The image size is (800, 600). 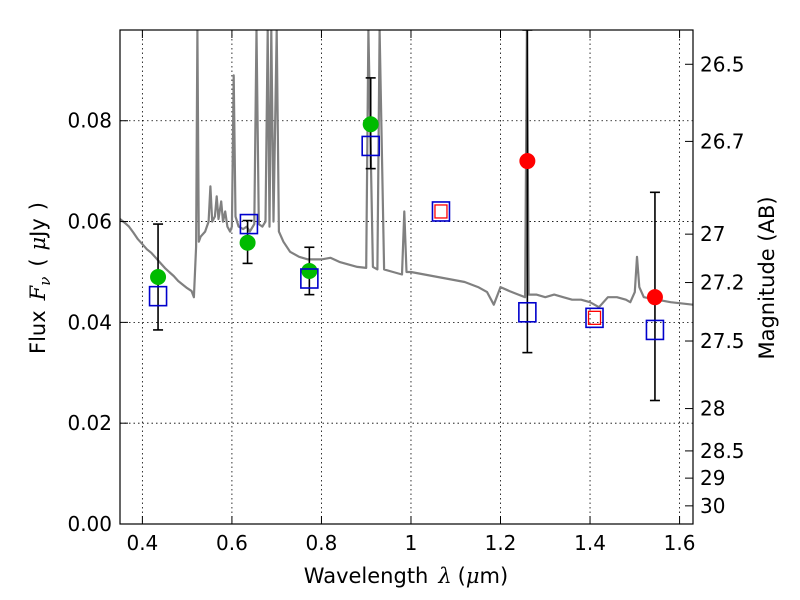 What do you see at coordinates (590, 543) in the screenshot?
I see `x-tick-label: 1.4` at bounding box center [590, 543].